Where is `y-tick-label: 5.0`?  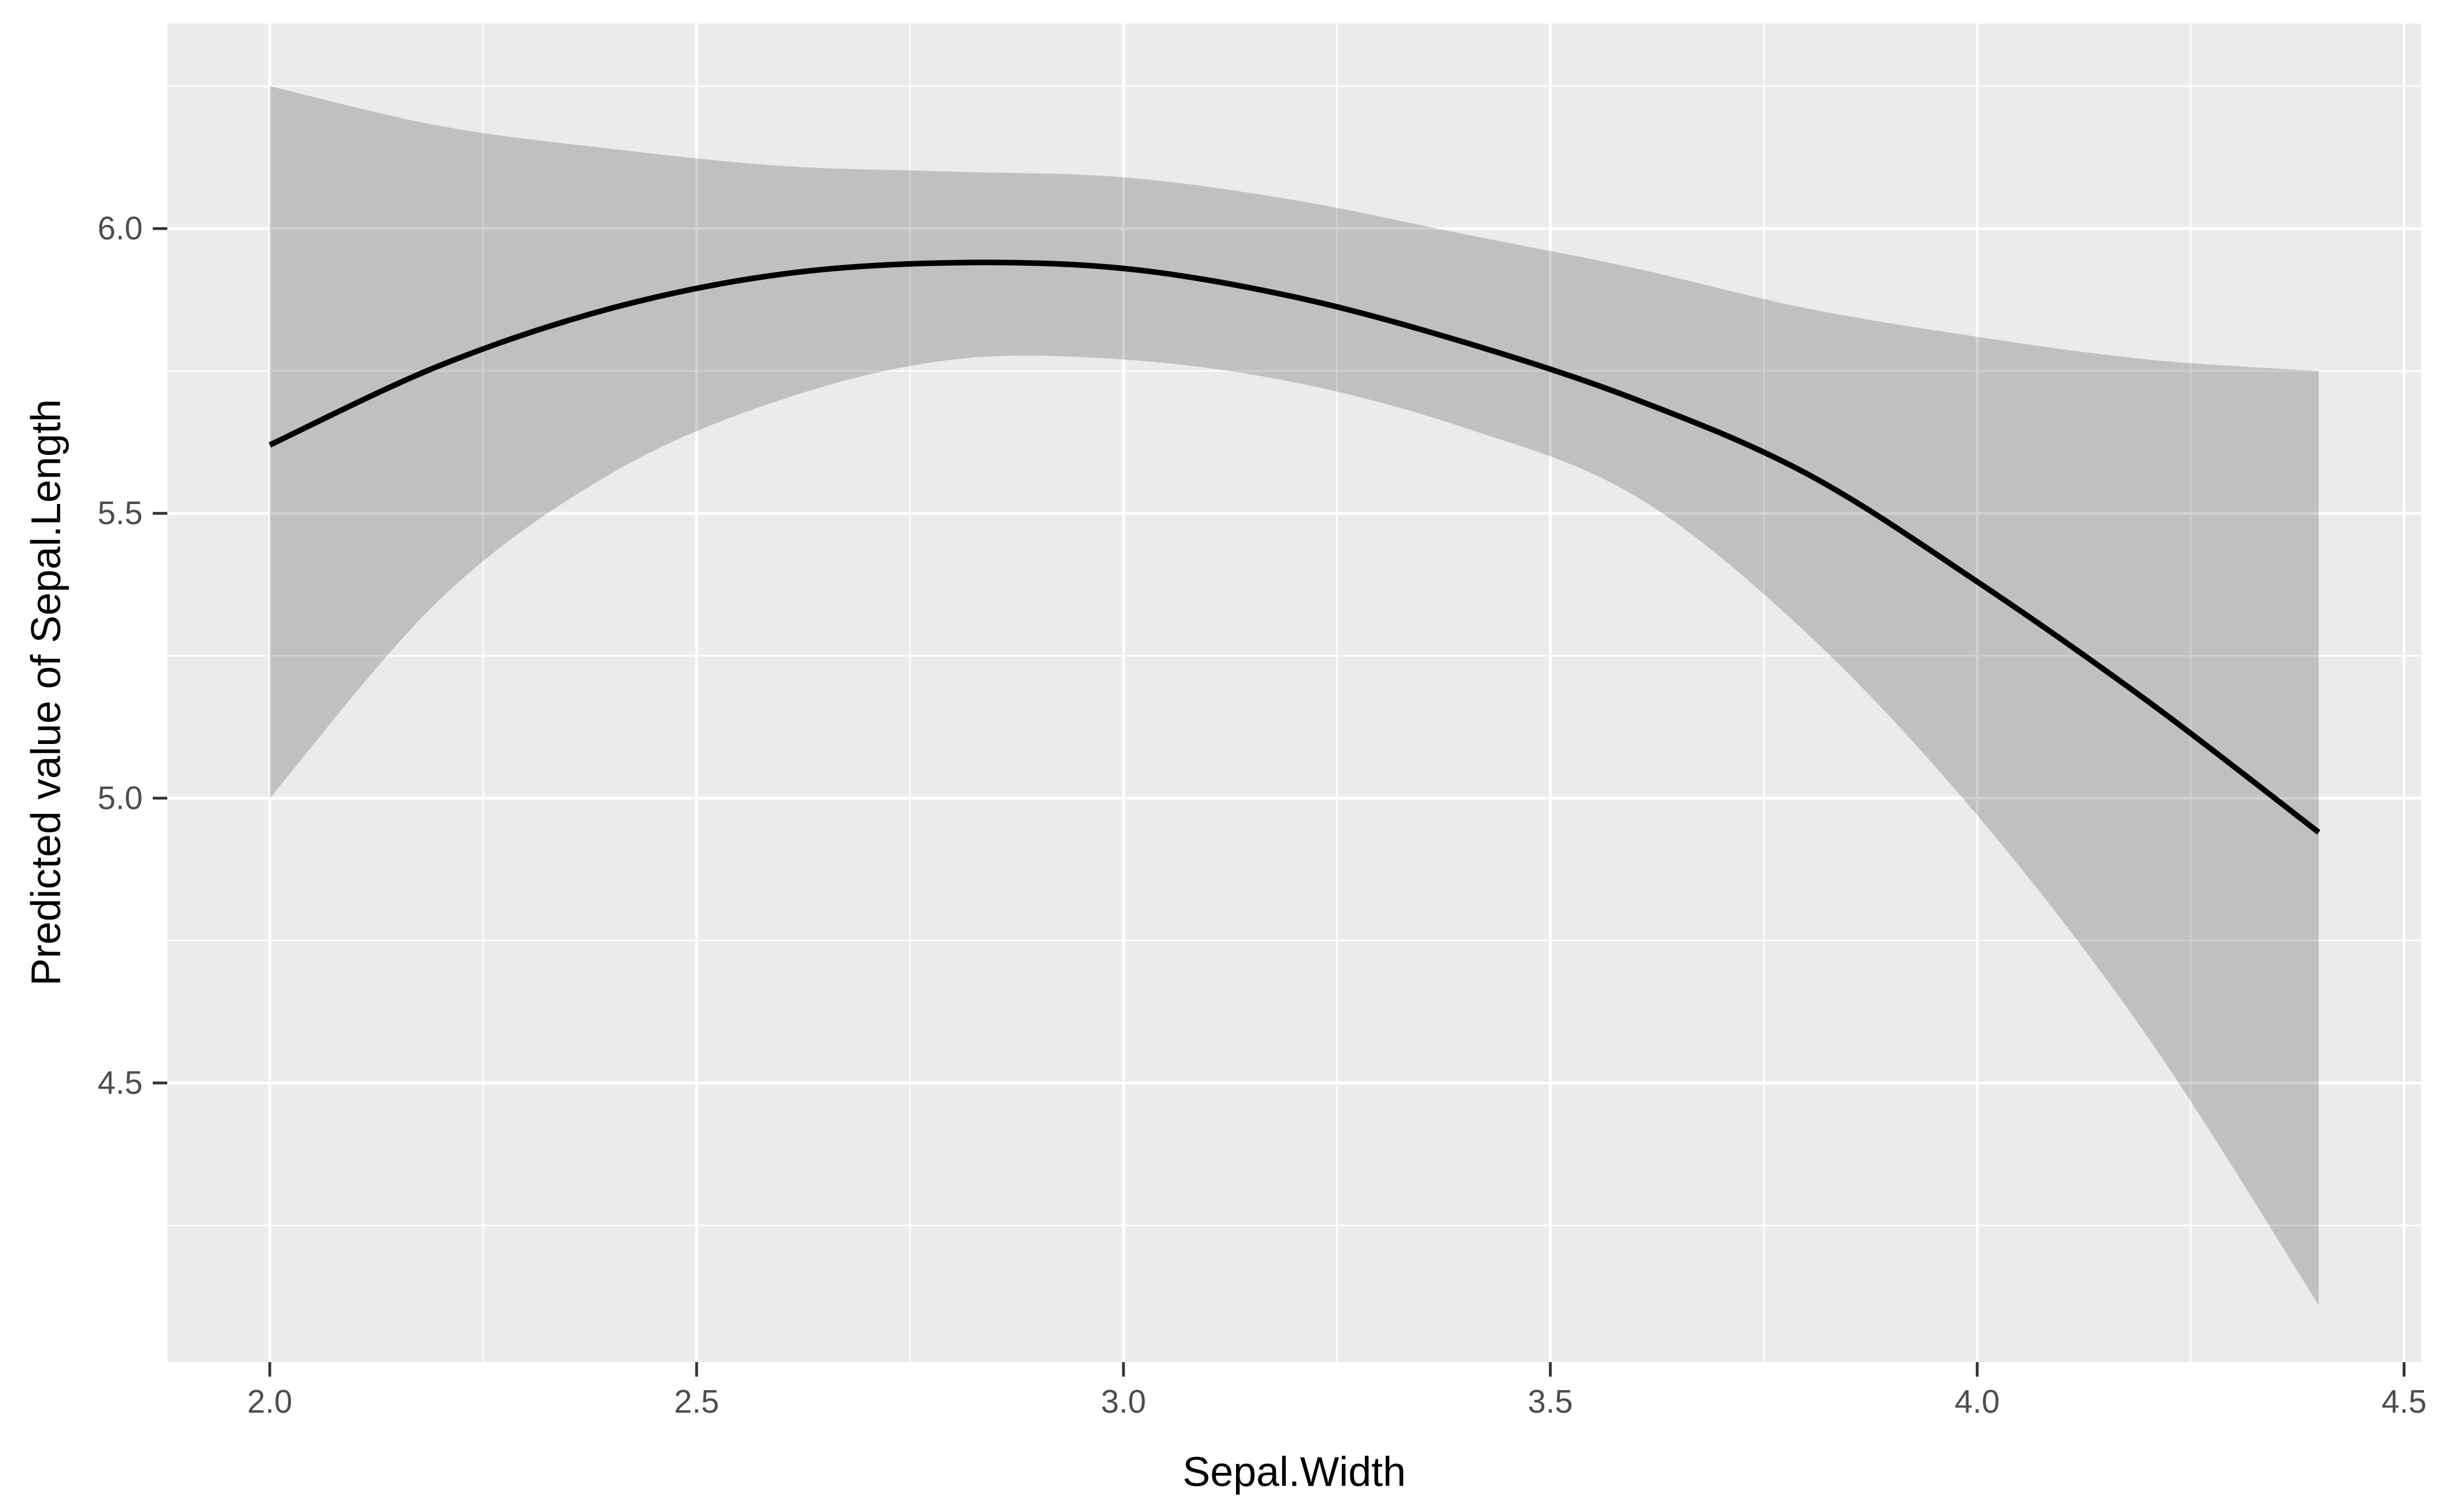 y-tick-label: 5.0 is located at coordinates (120, 798).